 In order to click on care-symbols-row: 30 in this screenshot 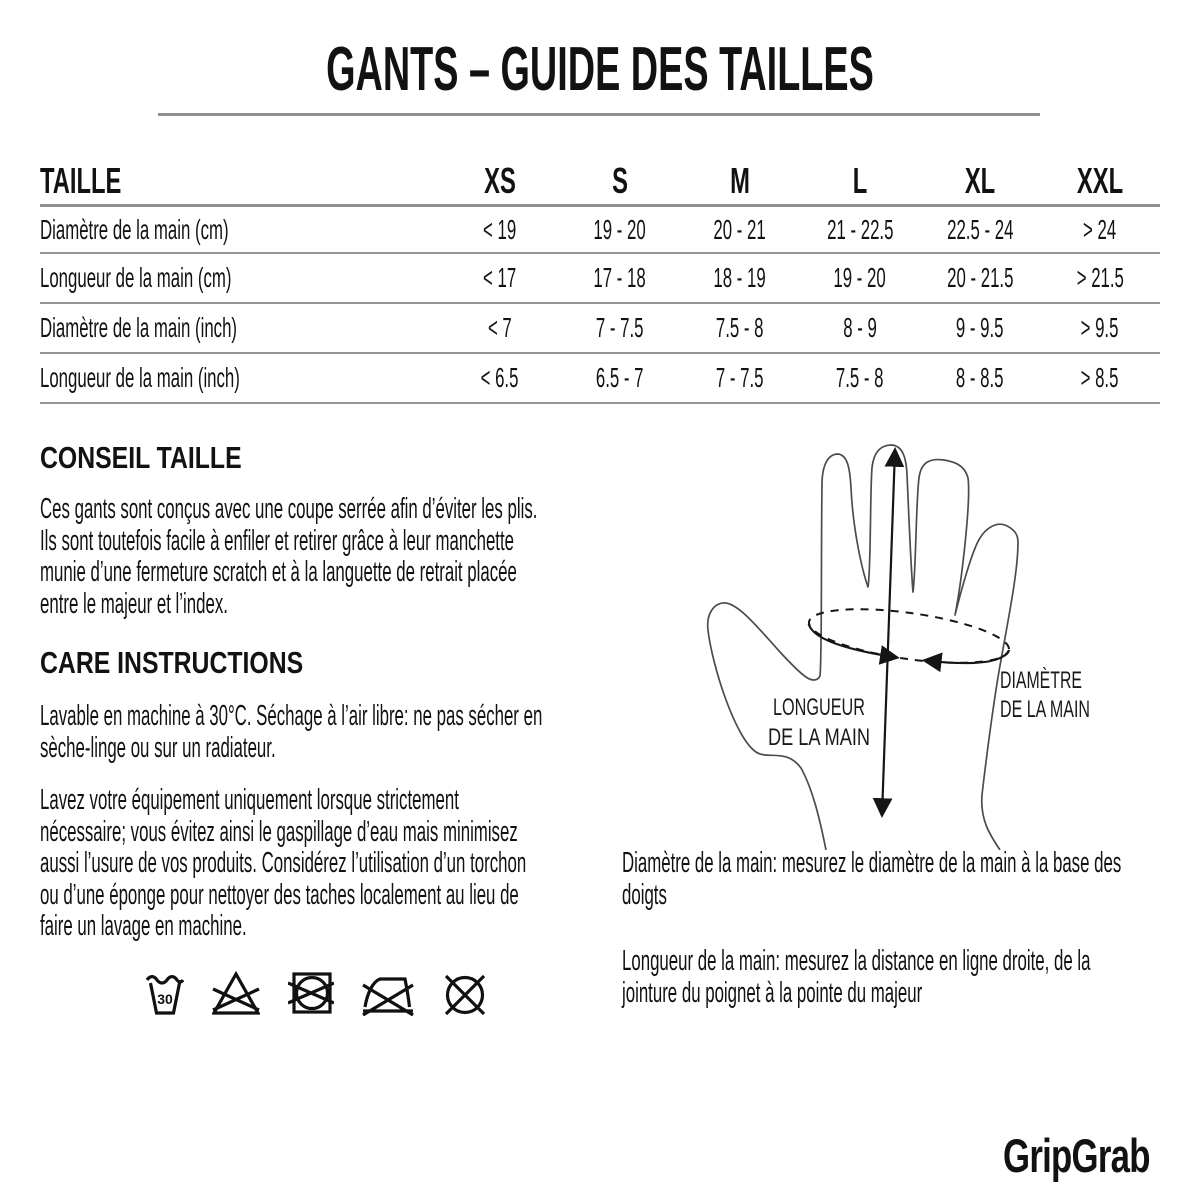, I will do `click(317, 993)`.